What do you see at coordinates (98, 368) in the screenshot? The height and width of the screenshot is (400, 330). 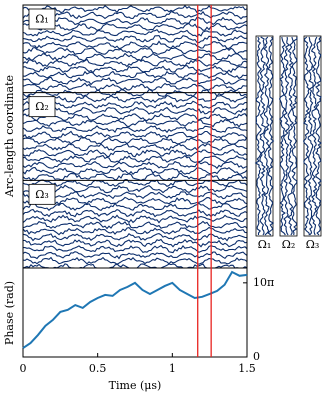 I see `x-tick-label: 0.5` at bounding box center [98, 368].